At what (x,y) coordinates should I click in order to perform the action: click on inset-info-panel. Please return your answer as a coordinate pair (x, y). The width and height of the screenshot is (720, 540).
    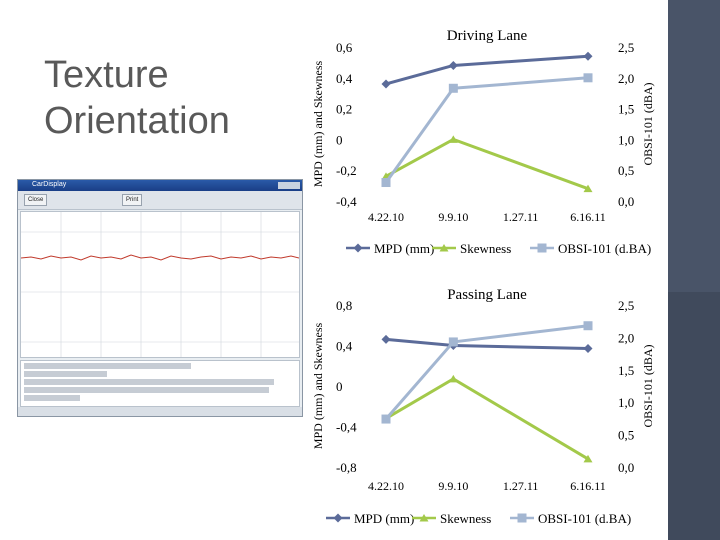
    Looking at the image, I should click on (160, 383).